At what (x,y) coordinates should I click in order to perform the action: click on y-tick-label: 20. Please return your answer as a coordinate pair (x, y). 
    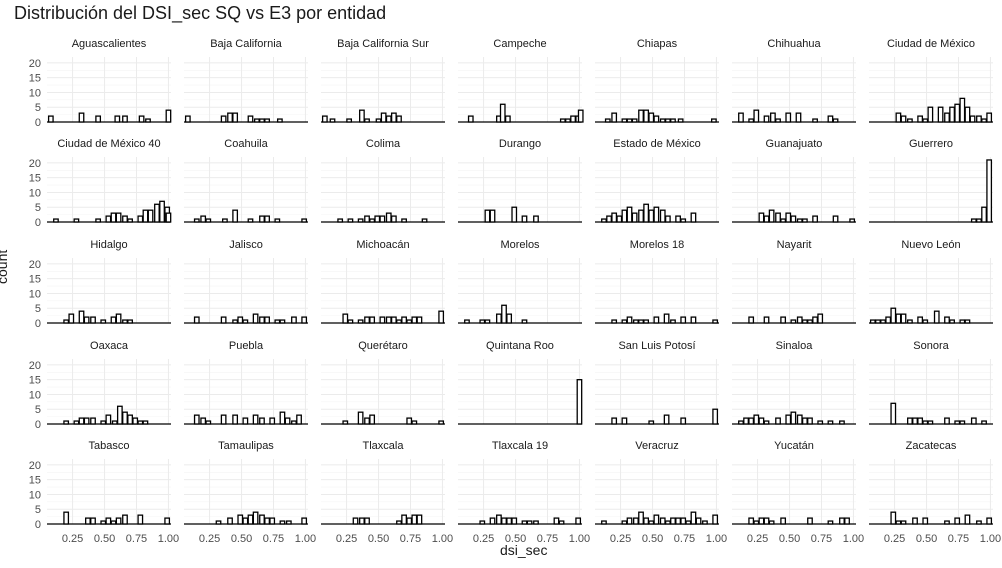
    Looking at the image, I should click on (35, 64).